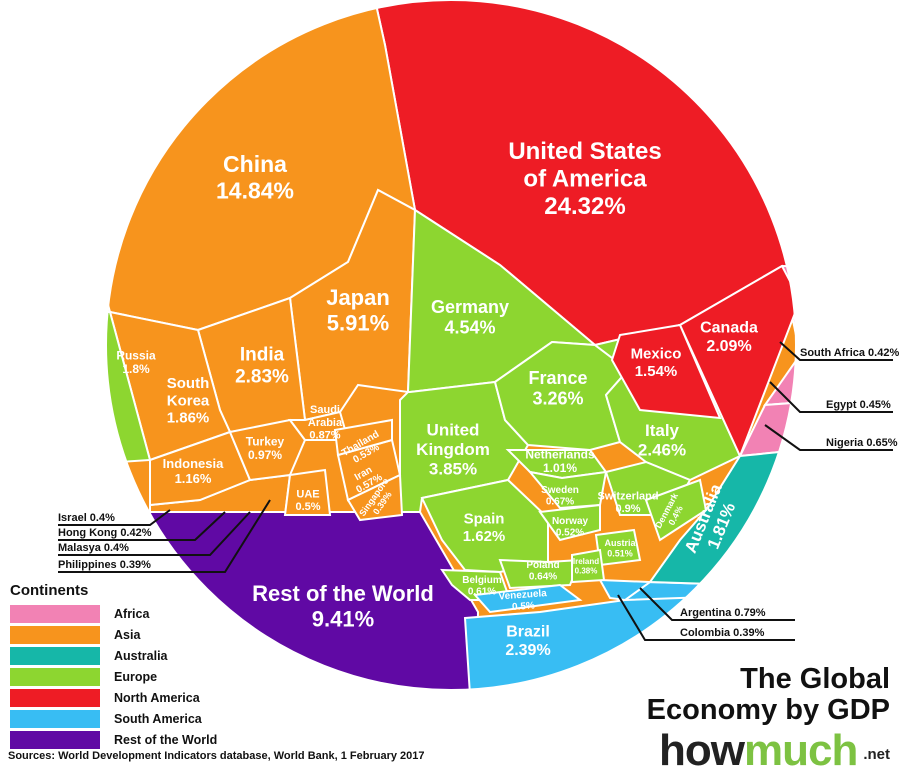 This screenshot has width=900, height=778. I want to click on label-norway: Norway 0.52%, so click(570, 527).